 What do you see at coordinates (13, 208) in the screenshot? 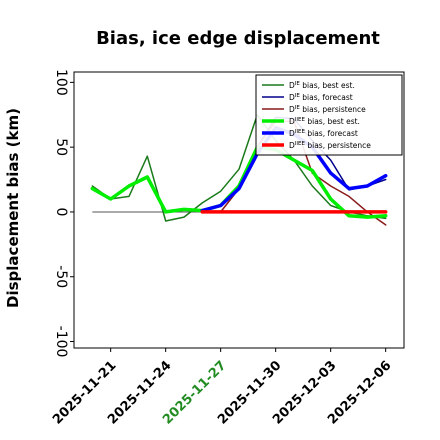
I see `y-axis-label: Displacement bias (km)` at bounding box center [13, 208].